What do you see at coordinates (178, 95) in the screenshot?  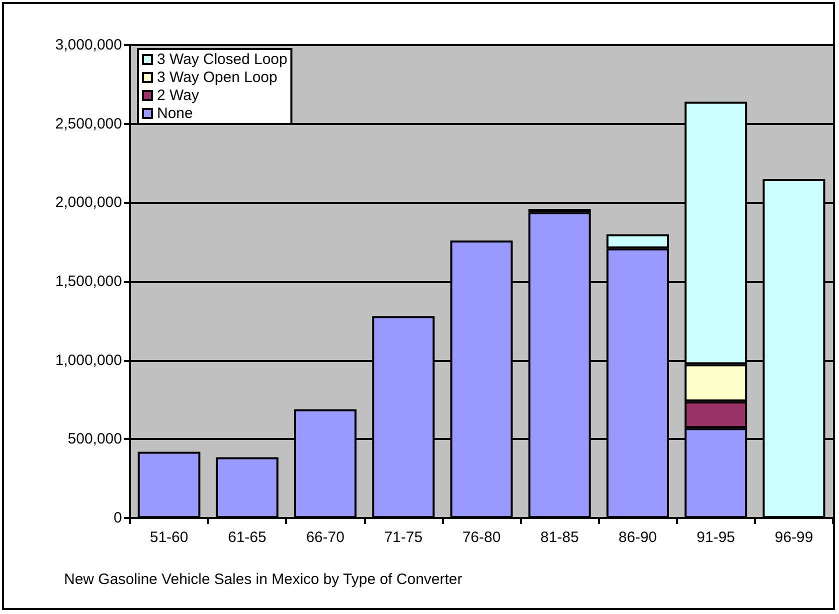 I see `legend-label: 2 Way` at bounding box center [178, 95].